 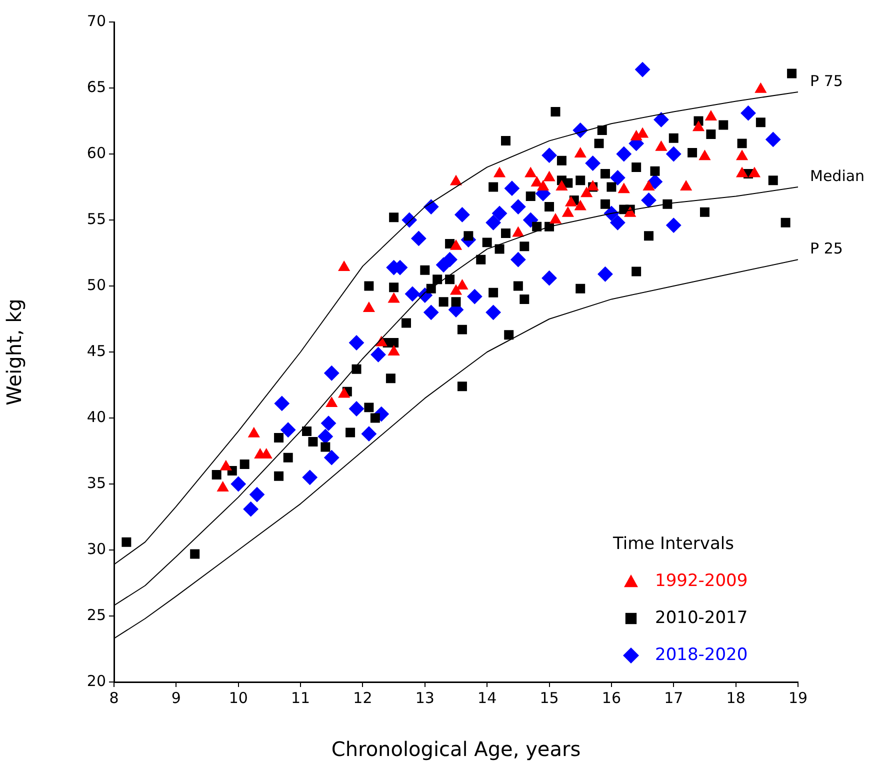 I want to click on x-axis-title: Chronological Age, years, so click(x=456, y=749).